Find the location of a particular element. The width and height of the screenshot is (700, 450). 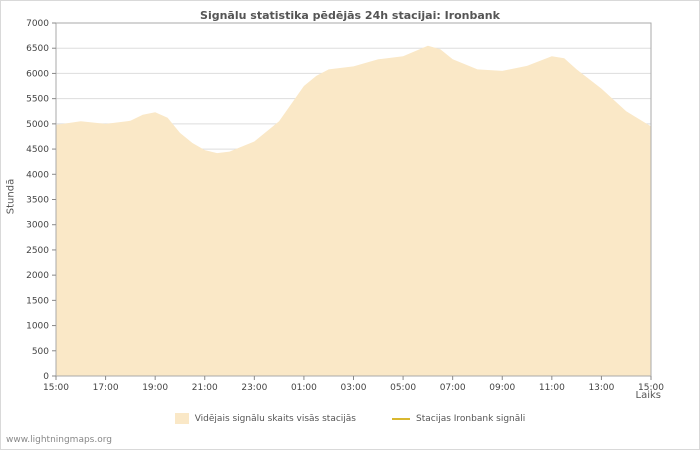

legend-label-average: Vidējais signālu skaits visās stacijās is located at coordinates (275, 418).